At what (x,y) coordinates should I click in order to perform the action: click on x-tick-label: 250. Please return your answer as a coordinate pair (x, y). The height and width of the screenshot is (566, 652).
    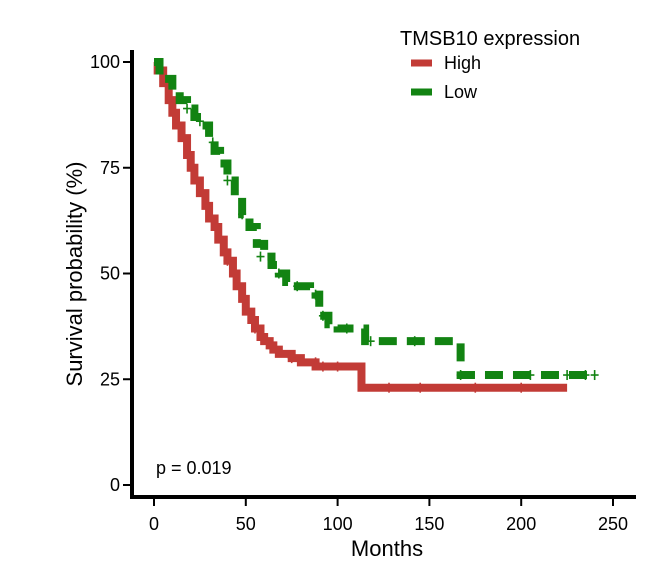
    Looking at the image, I should click on (613, 524).